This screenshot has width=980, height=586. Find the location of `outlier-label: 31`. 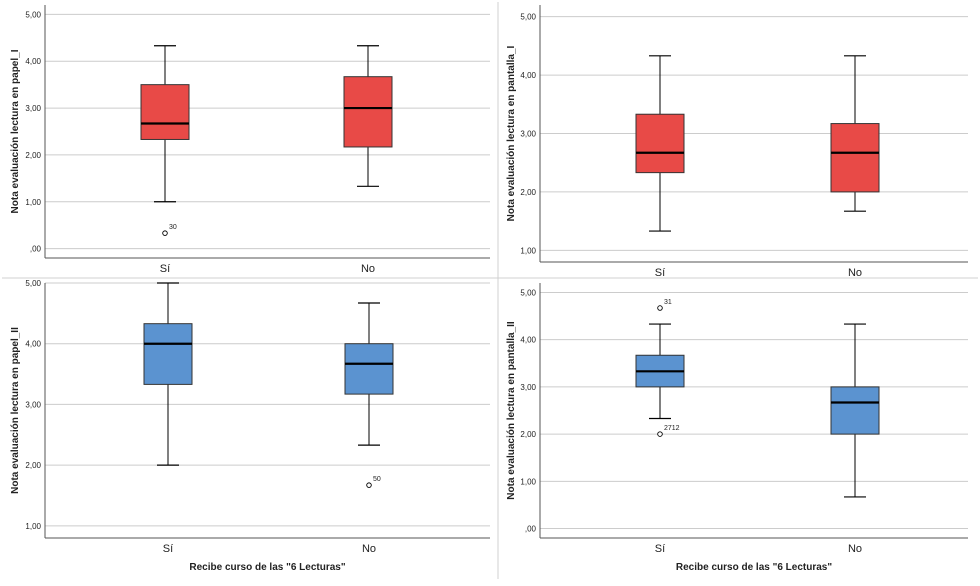

outlier-label: 31 is located at coordinates (668, 302).